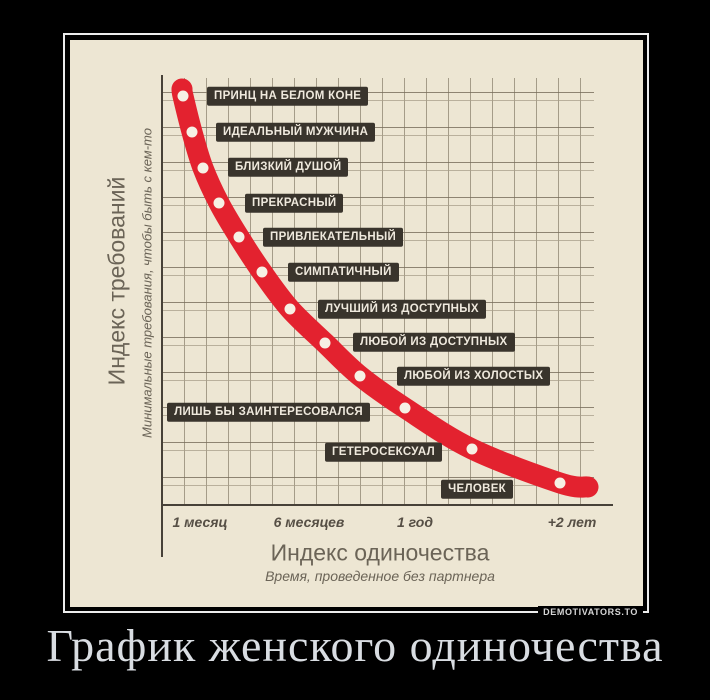 Image resolution: width=710 pixels, height=700 pixels. Describe the element at coordinates (380, 576) in the screenshot. I see `x-axis-subtitle: Время, проведенное без партнера` at that location.